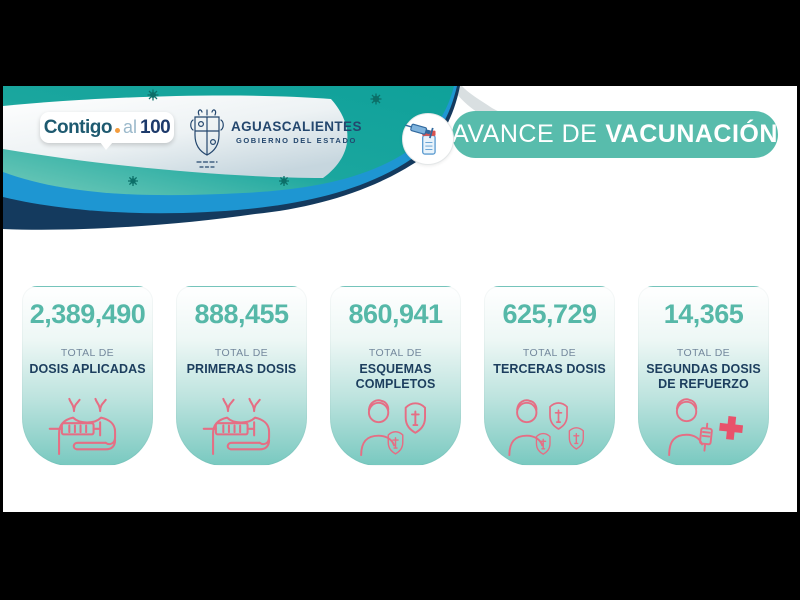 The image size is (800, 600). I want to click on stat-label: ESQUEMAS, so click(395, 369).